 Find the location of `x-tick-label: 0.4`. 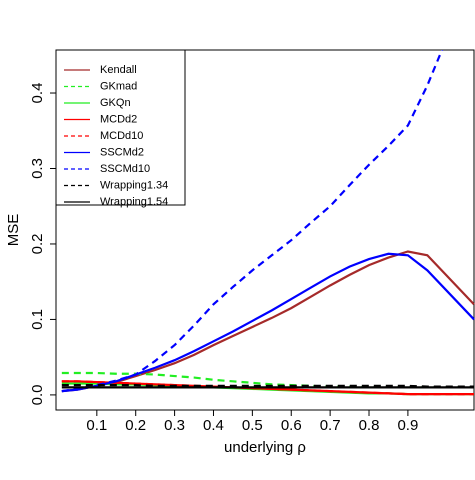

x-tick-label: 0.4 is located at coordinates (213, 425).